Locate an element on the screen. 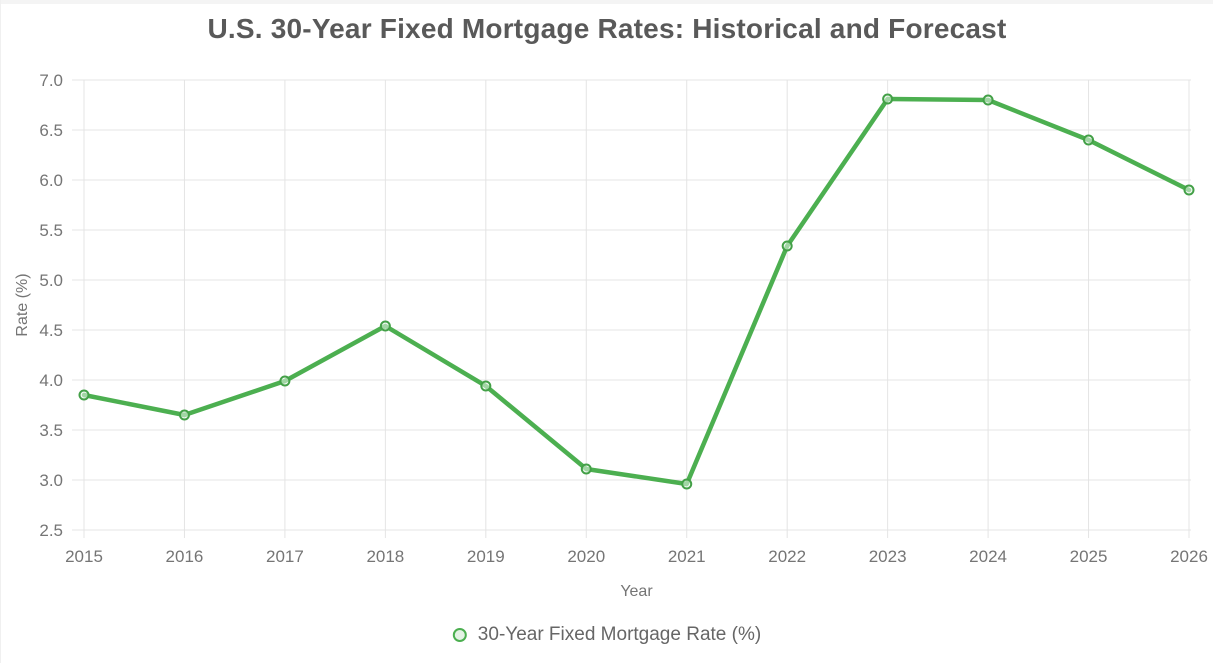 The width and height of the screenshot is (1213, 663). x-tick-label: 2018 is located at coordinates (385, 556).